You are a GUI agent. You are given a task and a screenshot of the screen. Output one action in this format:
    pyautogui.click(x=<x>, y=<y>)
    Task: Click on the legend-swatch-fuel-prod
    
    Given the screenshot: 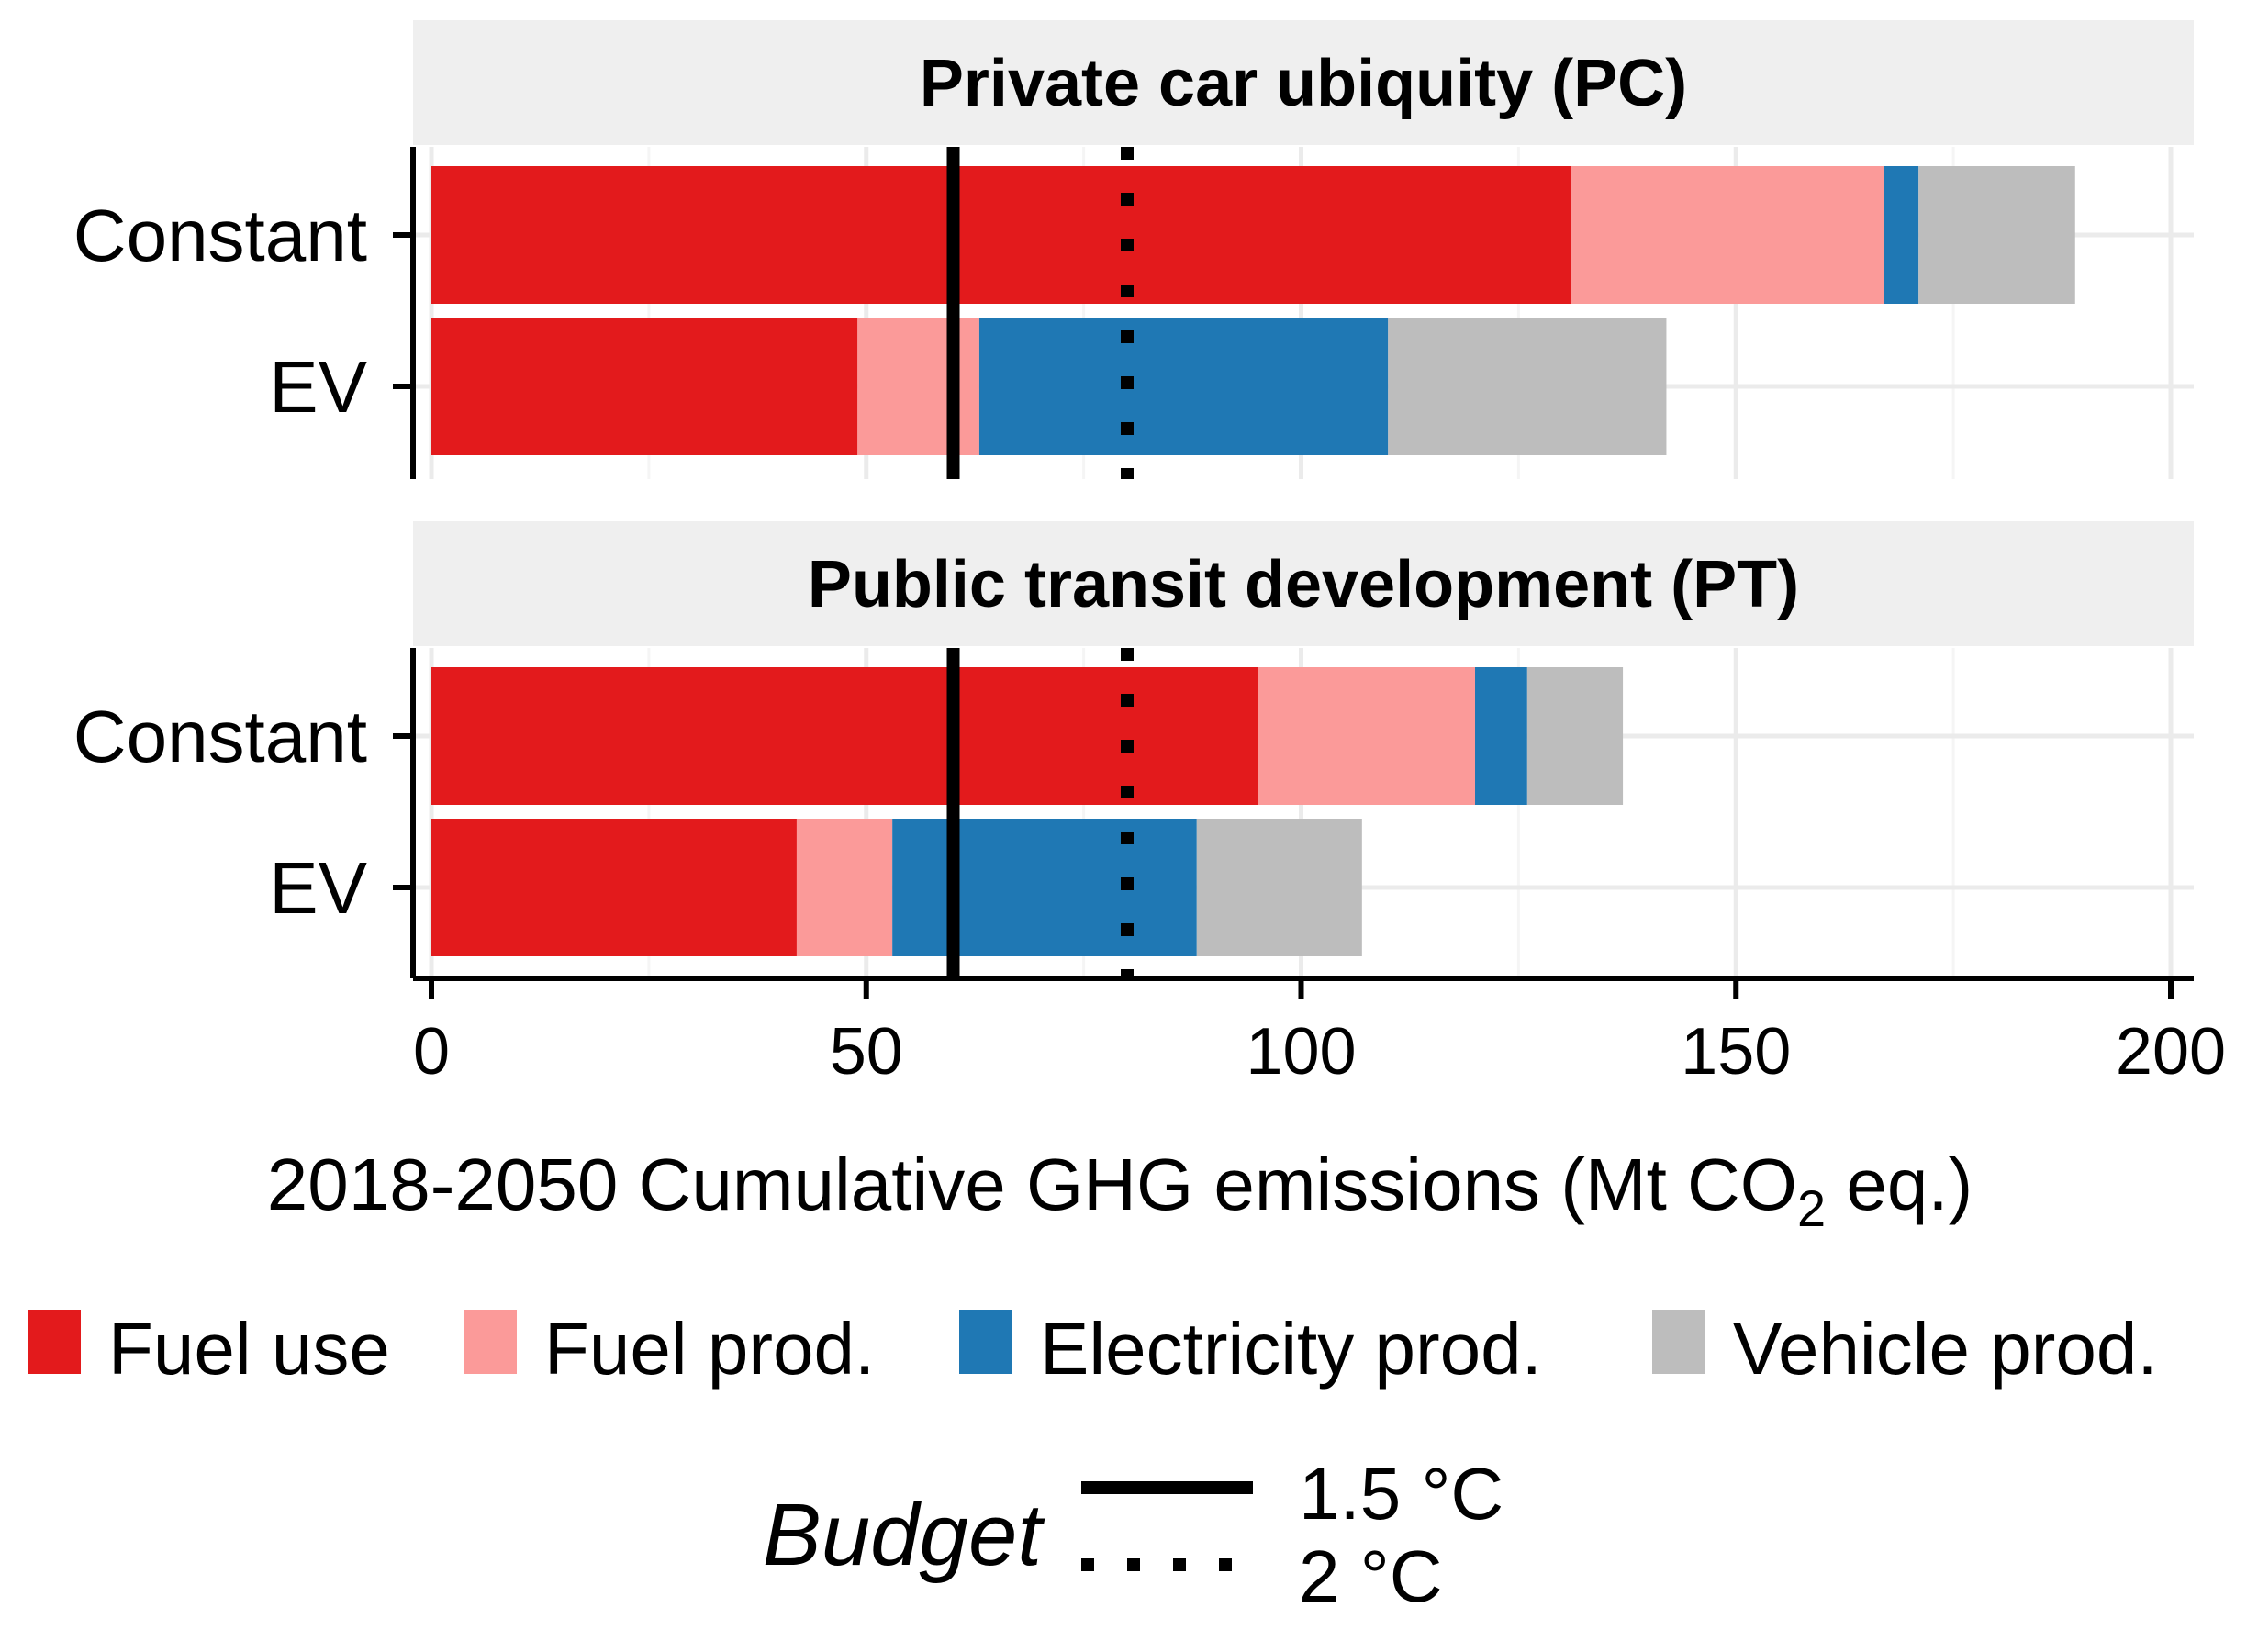 What is the action you would take?
    pyautogui.click(x=490, y=1342)
    